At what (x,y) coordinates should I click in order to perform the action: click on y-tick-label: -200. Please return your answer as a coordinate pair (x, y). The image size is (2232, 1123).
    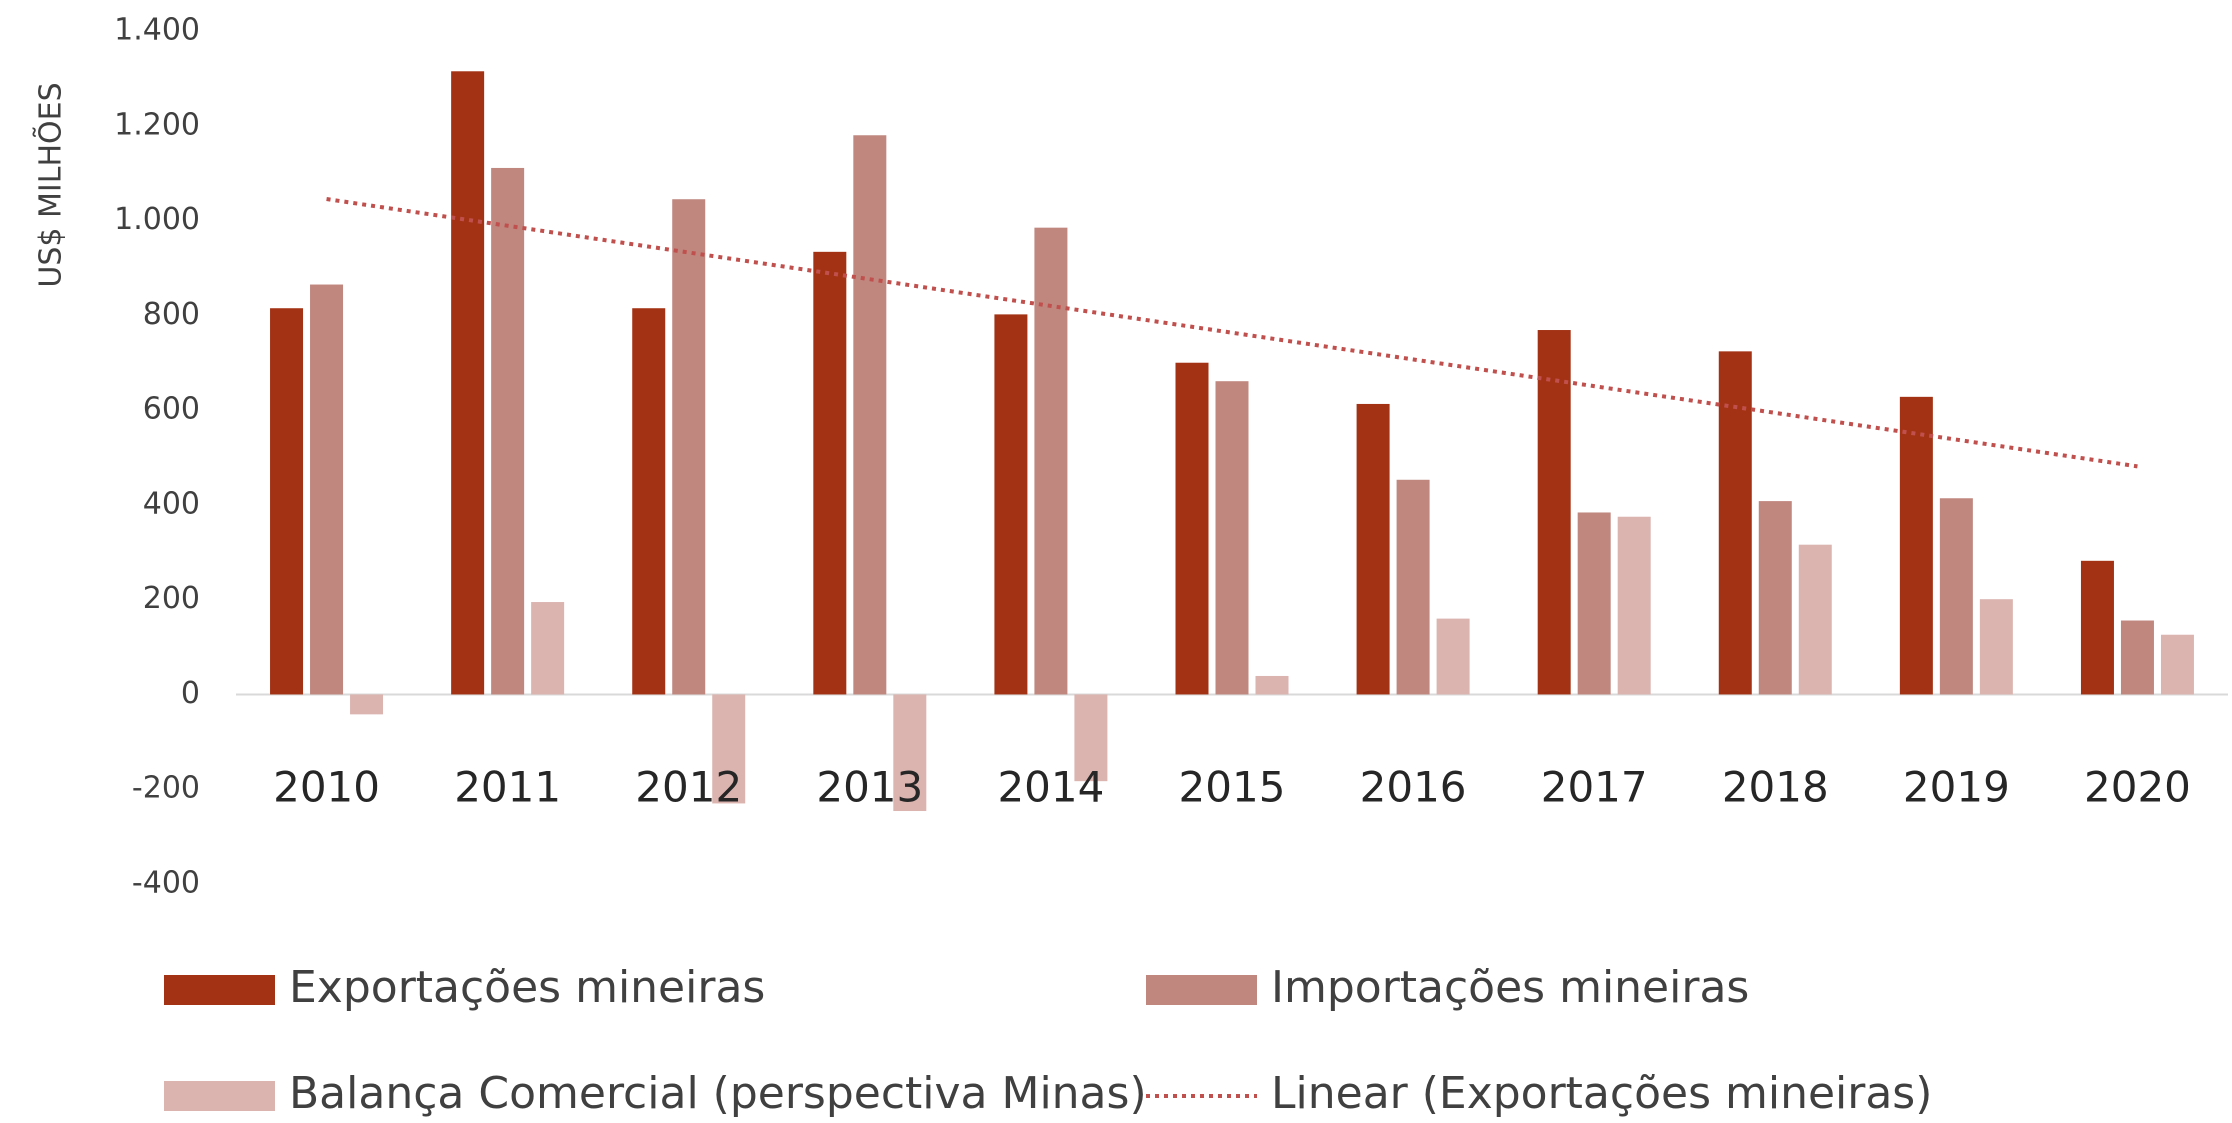
    Looking at the image, I should click on (166, 788).